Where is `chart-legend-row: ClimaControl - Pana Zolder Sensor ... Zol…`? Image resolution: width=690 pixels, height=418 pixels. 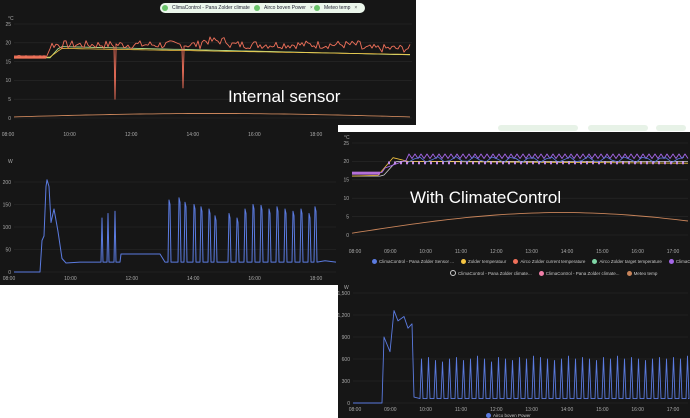 chart-legend-row: ClimaControl - Pana Zolder Sensor ... Zol… is located at coordinates (531, 261).